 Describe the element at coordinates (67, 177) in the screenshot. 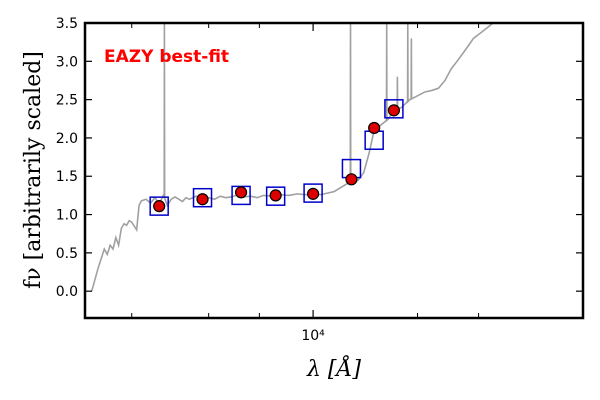

I see `y-tick-label: 1.5` at that location.